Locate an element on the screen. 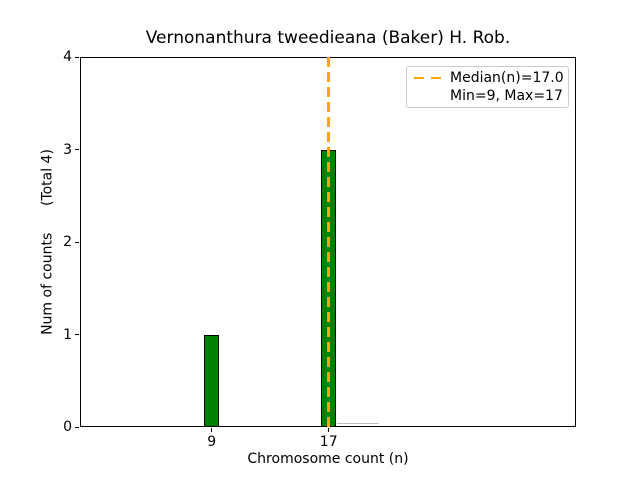 The width and height of the screenshot is (640, 480). legend-label-median: Median(n)=17.0 is located at coordinates (507, 77).